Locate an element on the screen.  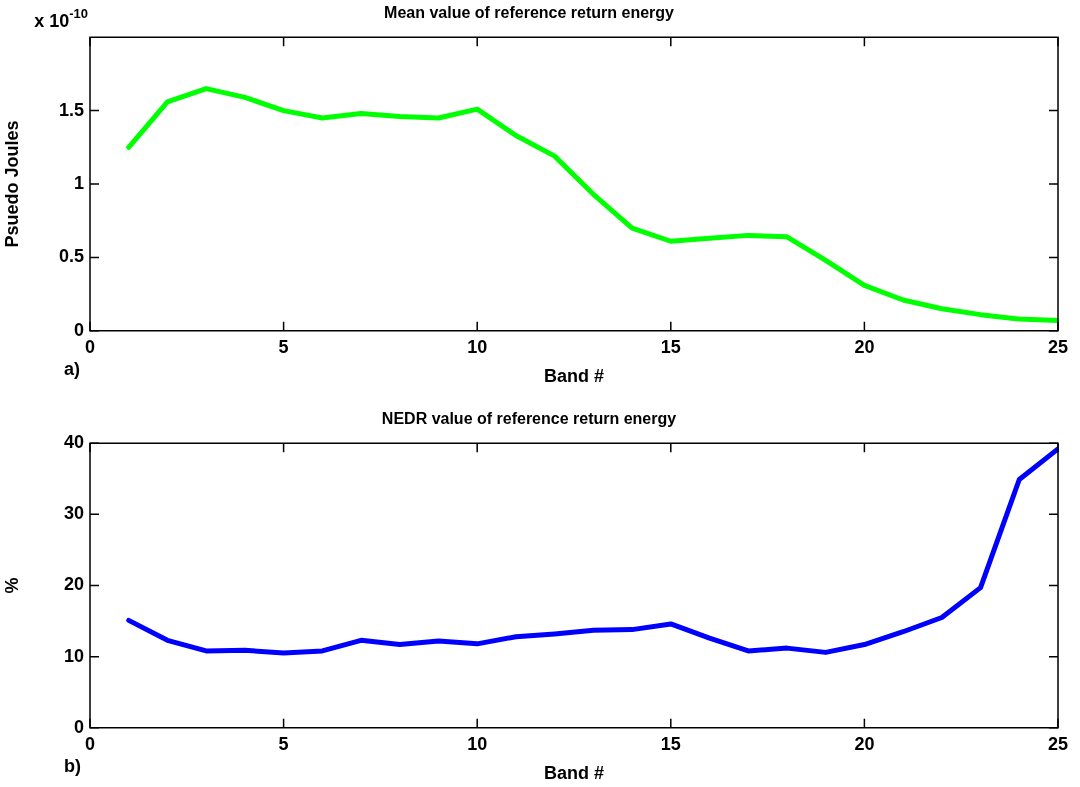
text: b) is located at coordinates (72, 765).